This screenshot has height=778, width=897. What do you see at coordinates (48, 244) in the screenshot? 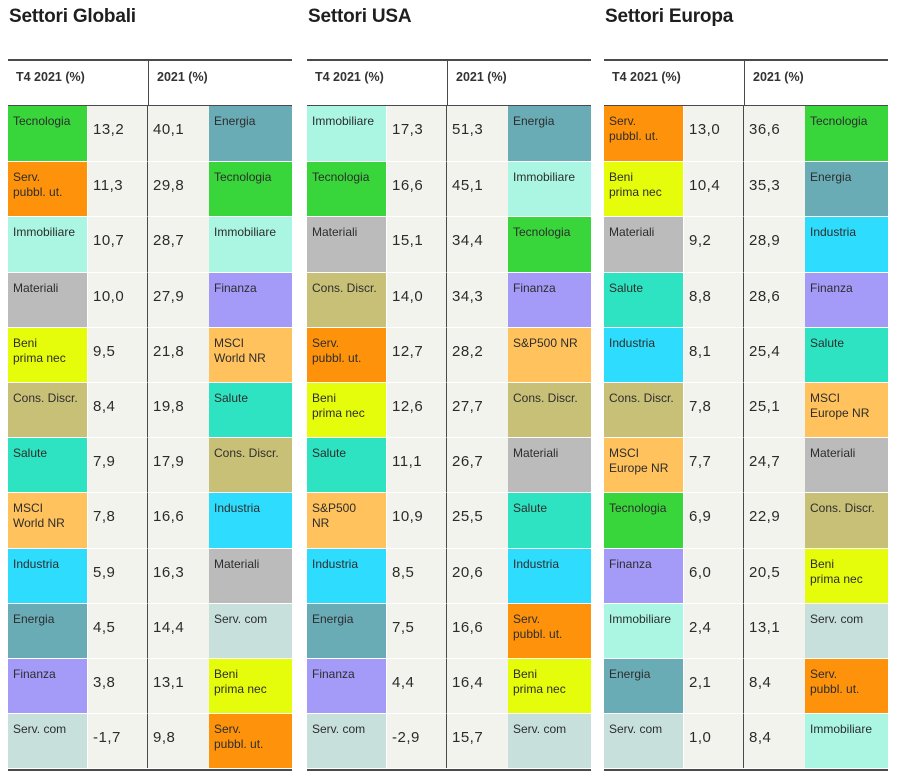
I see `q4-sector-cell: Immobiliare` at bounding box center [48, 244].